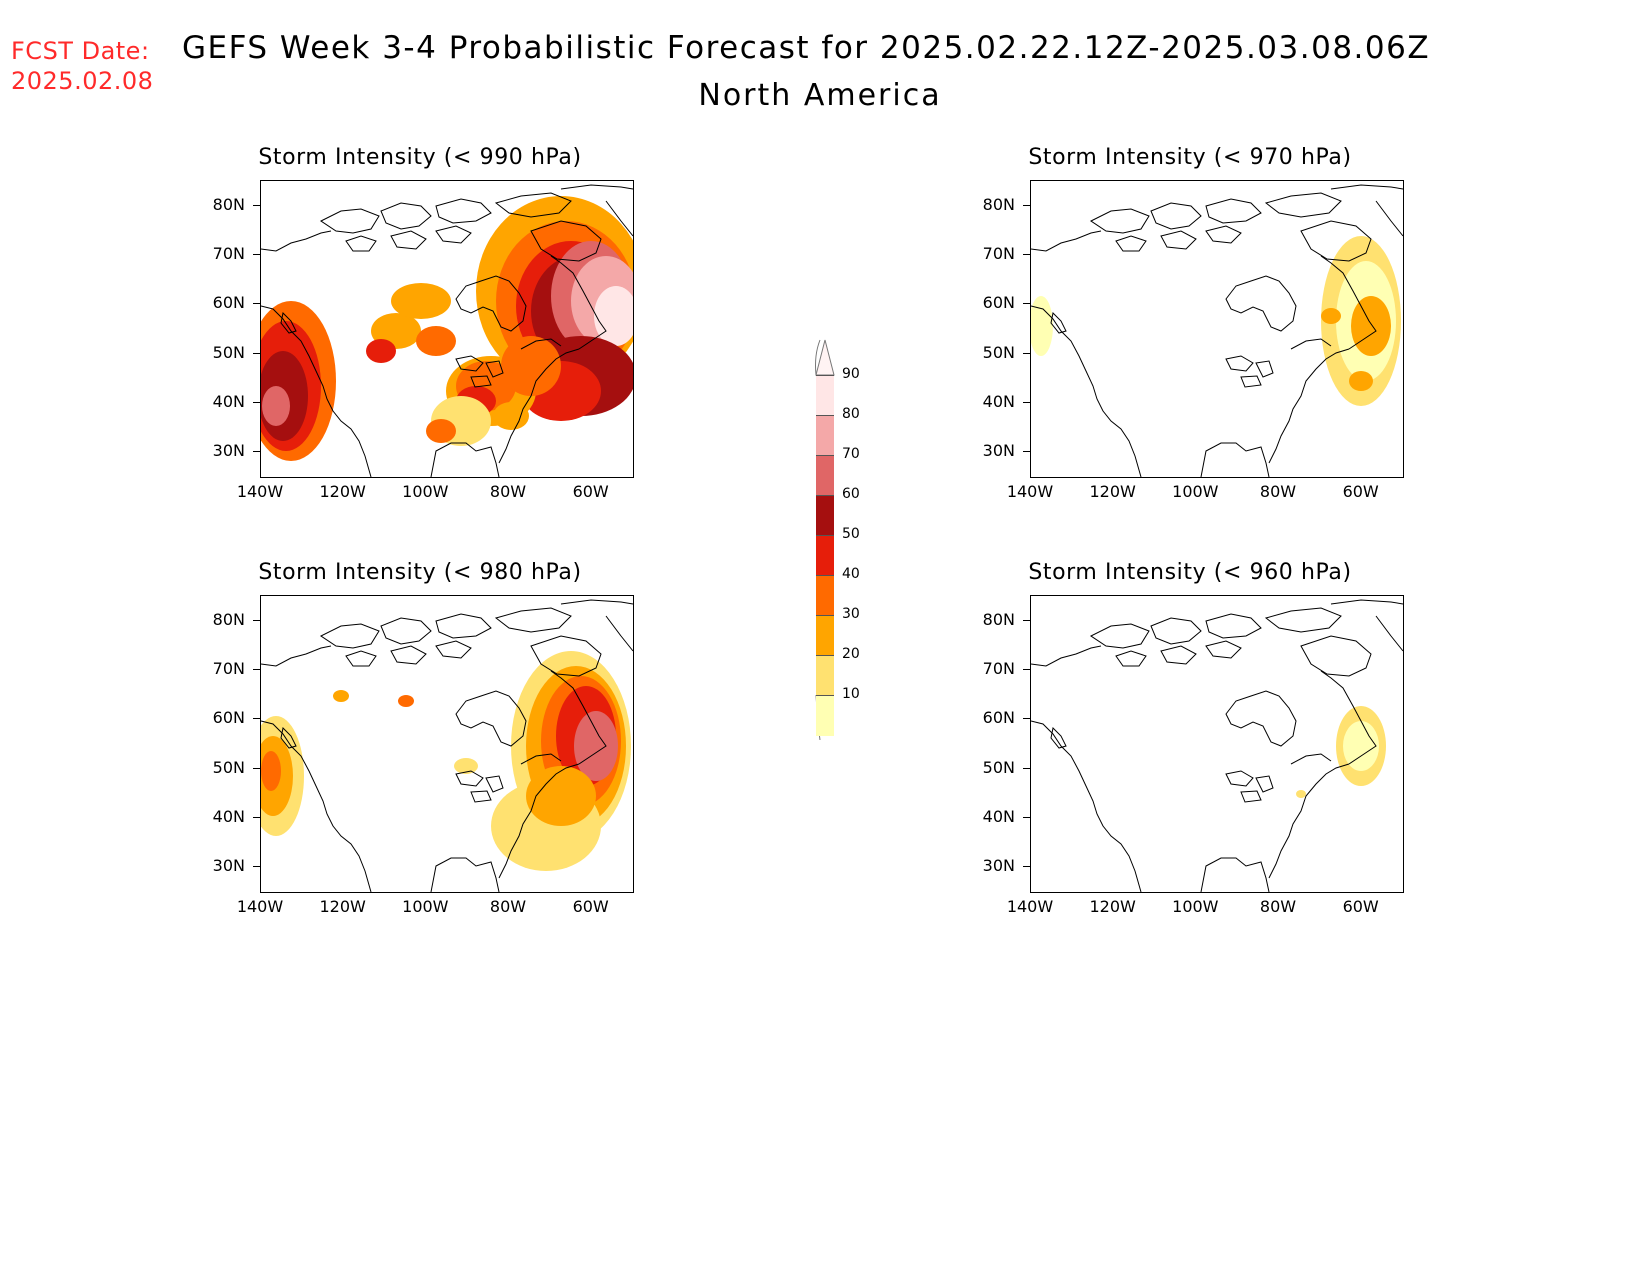 This screenshot has width=1650, height=1275. I want to click on lon-tick-label: 140W, so click(1030, 906).